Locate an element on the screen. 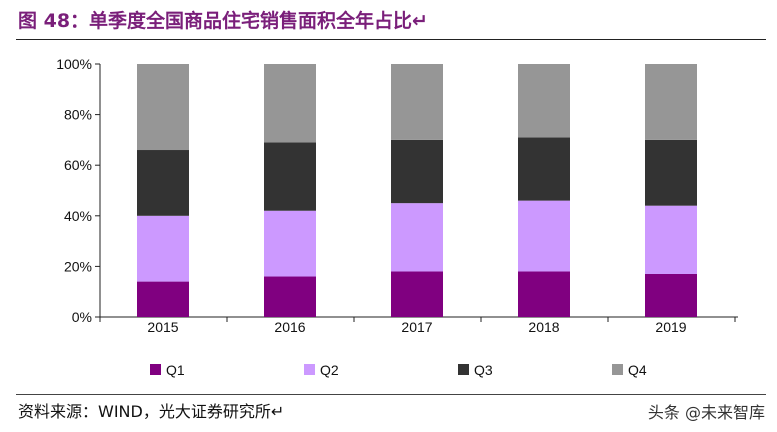 The width and height of the screenshot is (777, 432). y-tick-label: 60% is located at coordinates (78, 165).